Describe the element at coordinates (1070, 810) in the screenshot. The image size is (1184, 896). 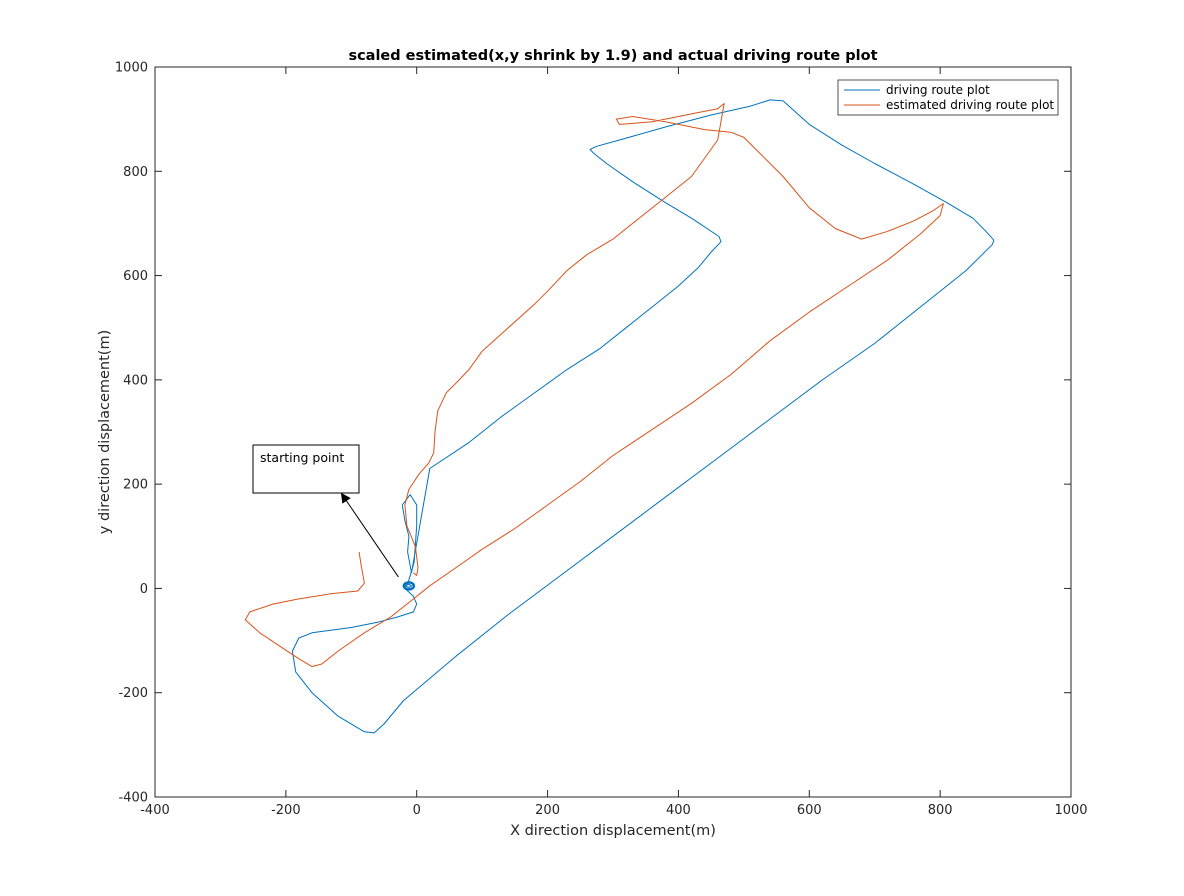
I see `x-tick-label: 1000` at that location.